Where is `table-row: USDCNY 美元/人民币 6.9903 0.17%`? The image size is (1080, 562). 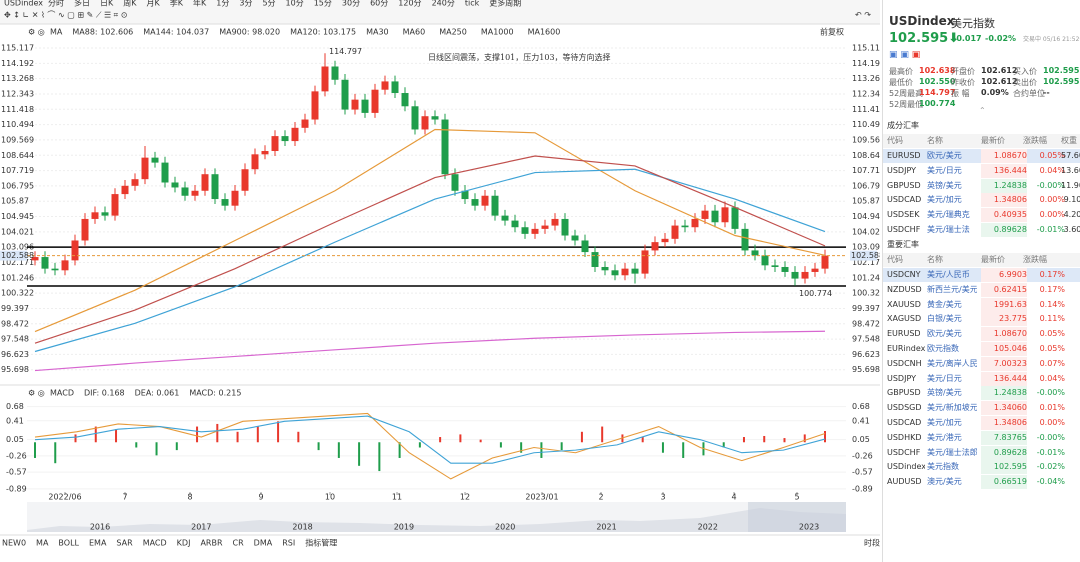
table-row: USDCNY 美元/人民币 6.9903 0.17% is located at coordinates (981, 275).